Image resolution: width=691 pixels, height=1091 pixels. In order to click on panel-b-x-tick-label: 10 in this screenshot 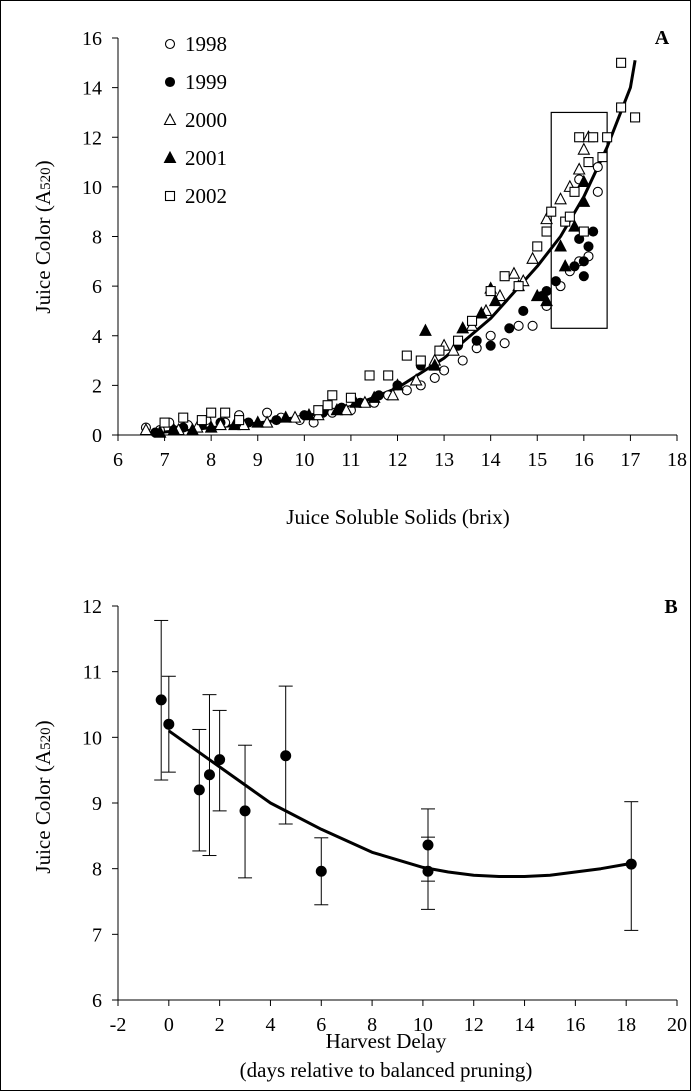, I will do `click(423, 1025)`.